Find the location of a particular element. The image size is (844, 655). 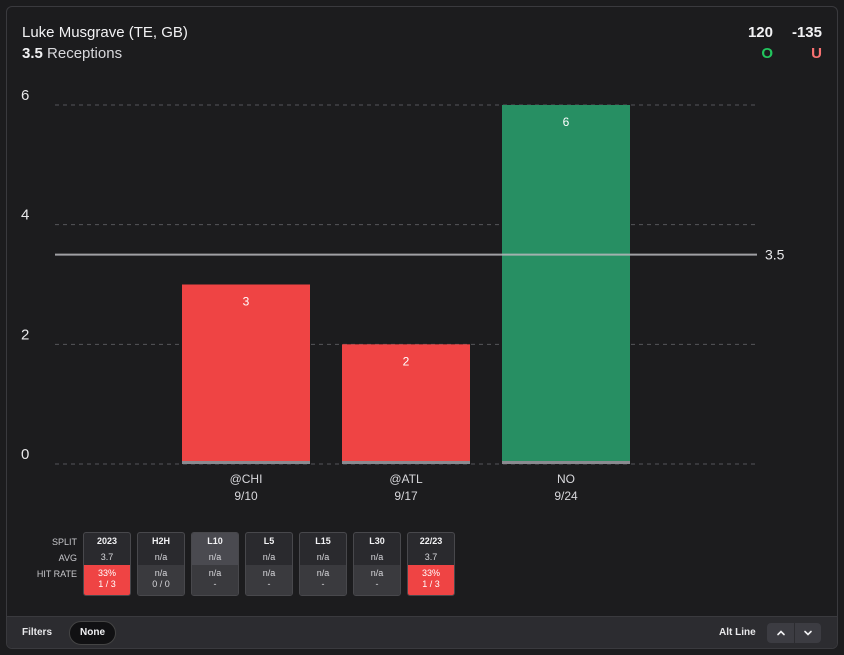

avg-label: AVG is located at coordinates (67, 558).